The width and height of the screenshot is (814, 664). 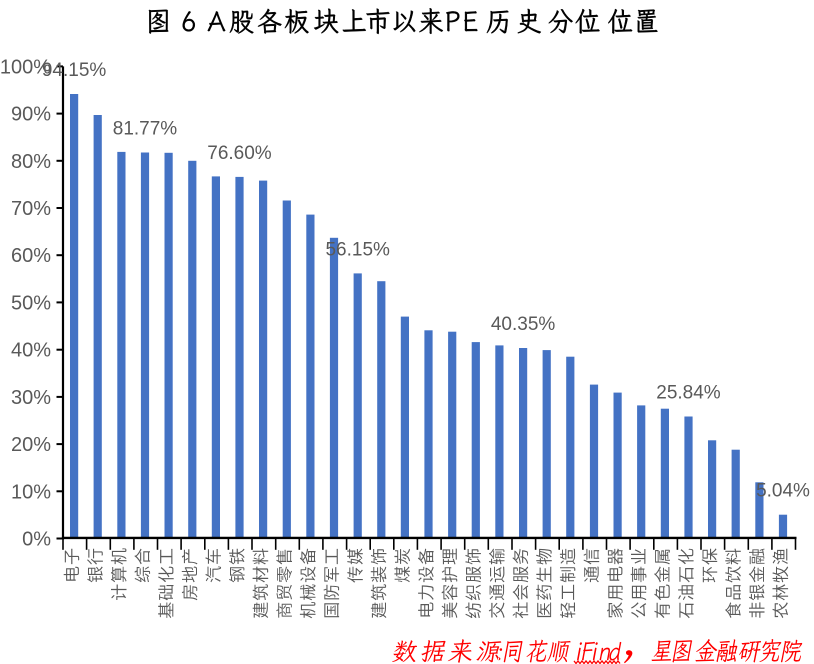 I want to click on svg-text: 5.04%, so click(x=783, y=491).